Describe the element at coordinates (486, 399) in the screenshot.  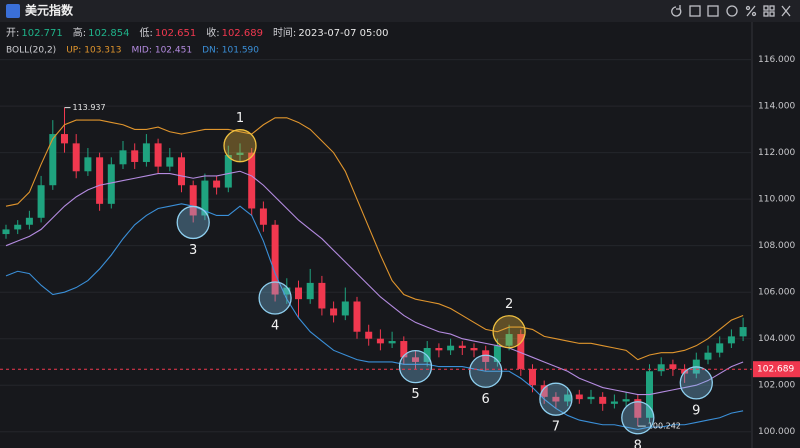
I see `annotation-label: 6` at that location.